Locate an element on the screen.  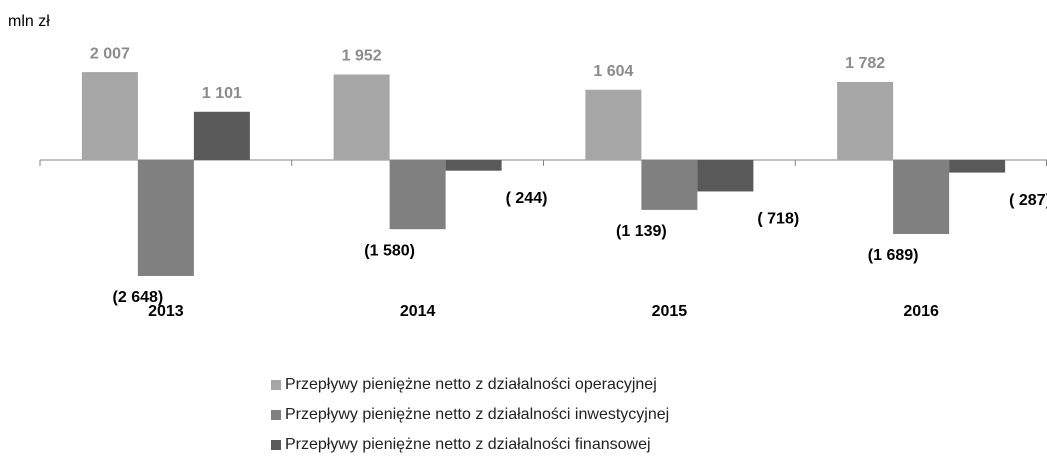
x-tick-label: 2016 is located at coordinates (921, 311).